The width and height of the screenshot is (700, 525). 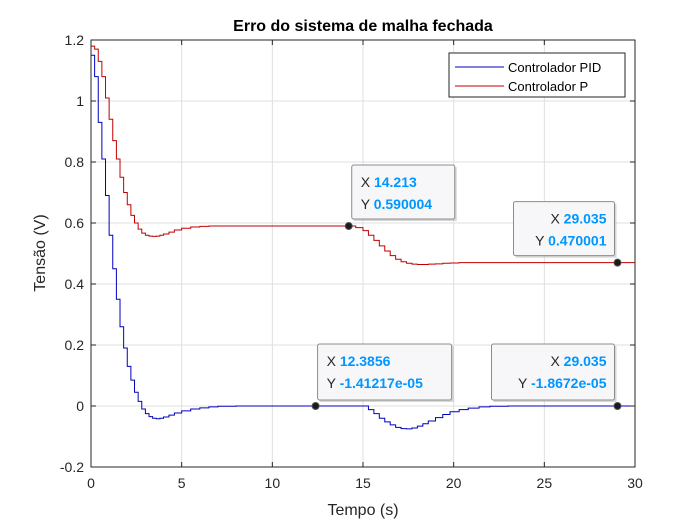 What do you see at coordinates (75, 162) in the screenshot?
I see `y-tick-label: 0.8` at bounding box center [75, 162].